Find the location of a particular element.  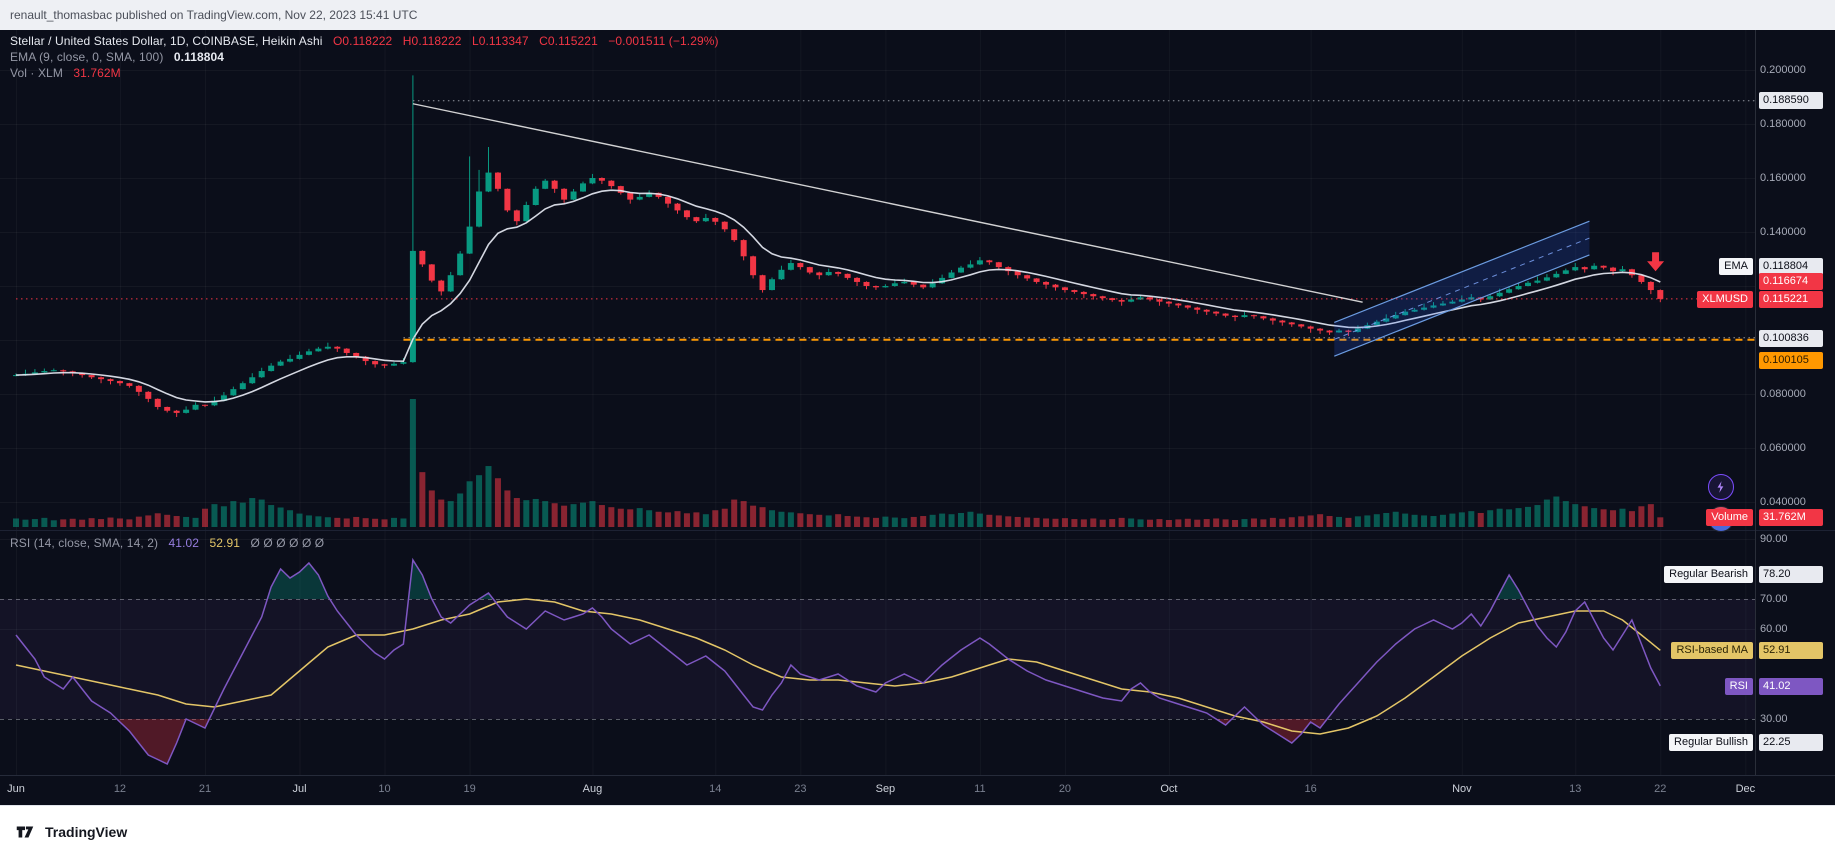

time-axis-label: Aug is located at coordinates (592, 789).